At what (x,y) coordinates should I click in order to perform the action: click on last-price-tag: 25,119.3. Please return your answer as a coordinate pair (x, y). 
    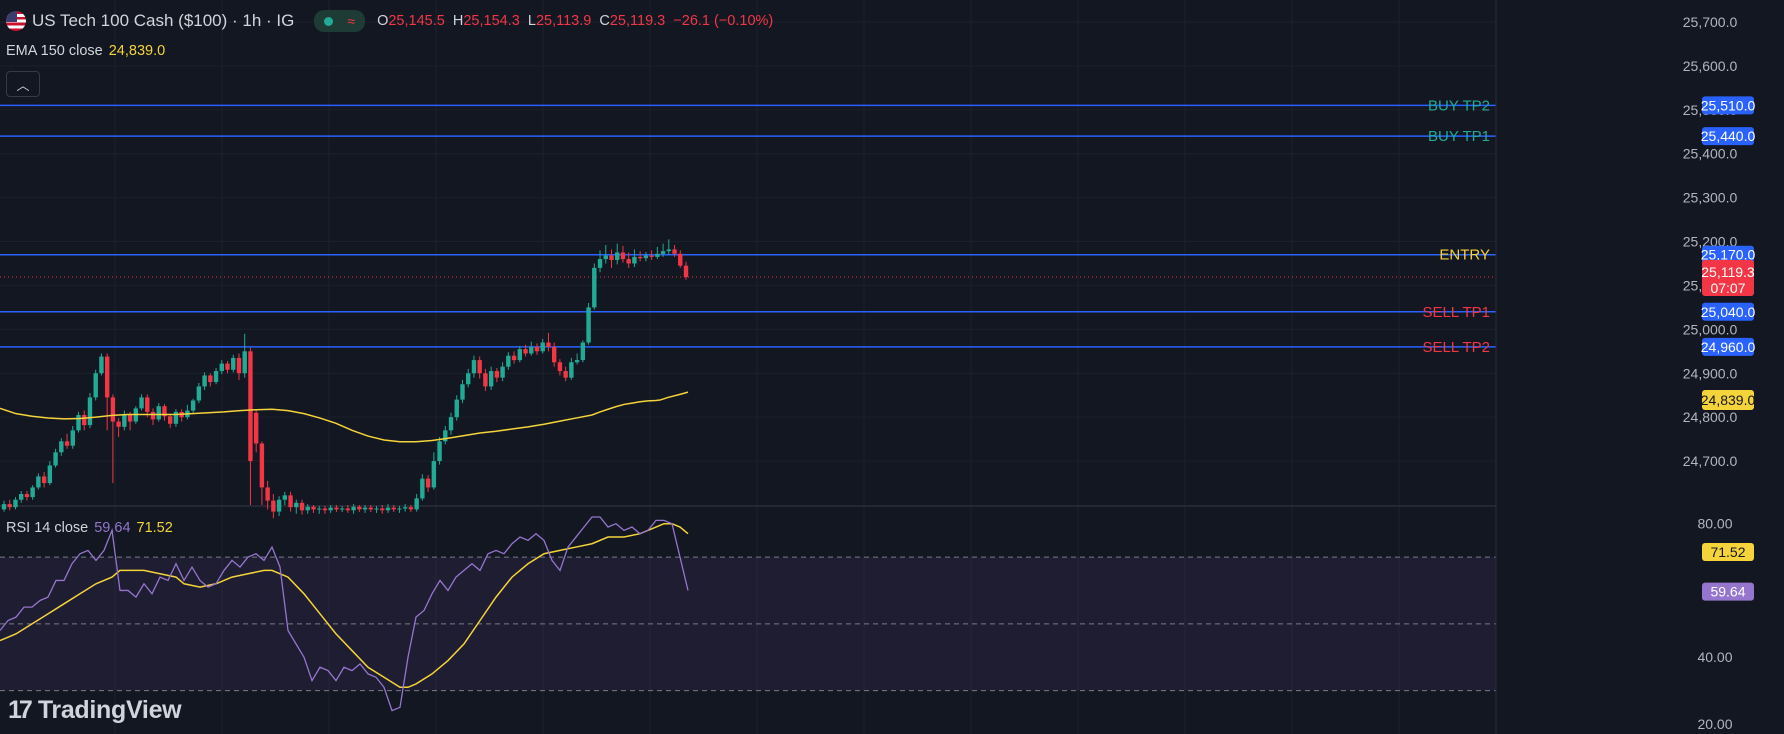
    Looking at the image, I should click on (1728, 272).